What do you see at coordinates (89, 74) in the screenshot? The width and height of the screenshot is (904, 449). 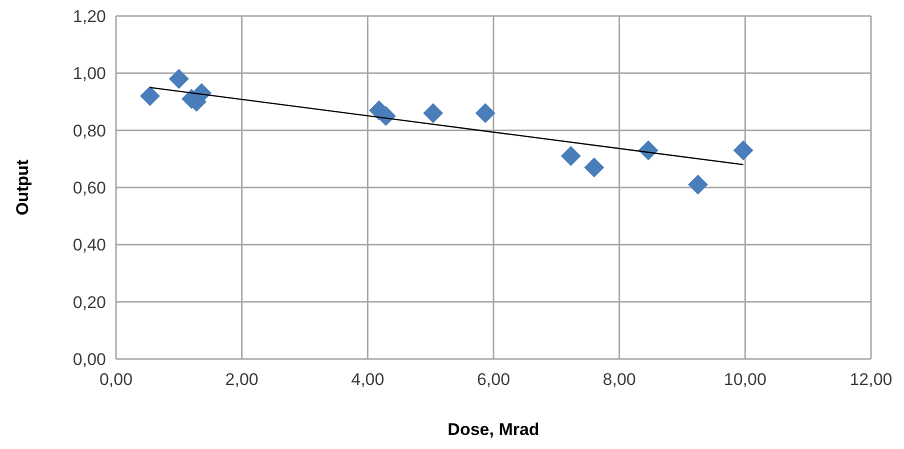 I see `y-tick-label: 1,00` at bounding box center [89, 74].